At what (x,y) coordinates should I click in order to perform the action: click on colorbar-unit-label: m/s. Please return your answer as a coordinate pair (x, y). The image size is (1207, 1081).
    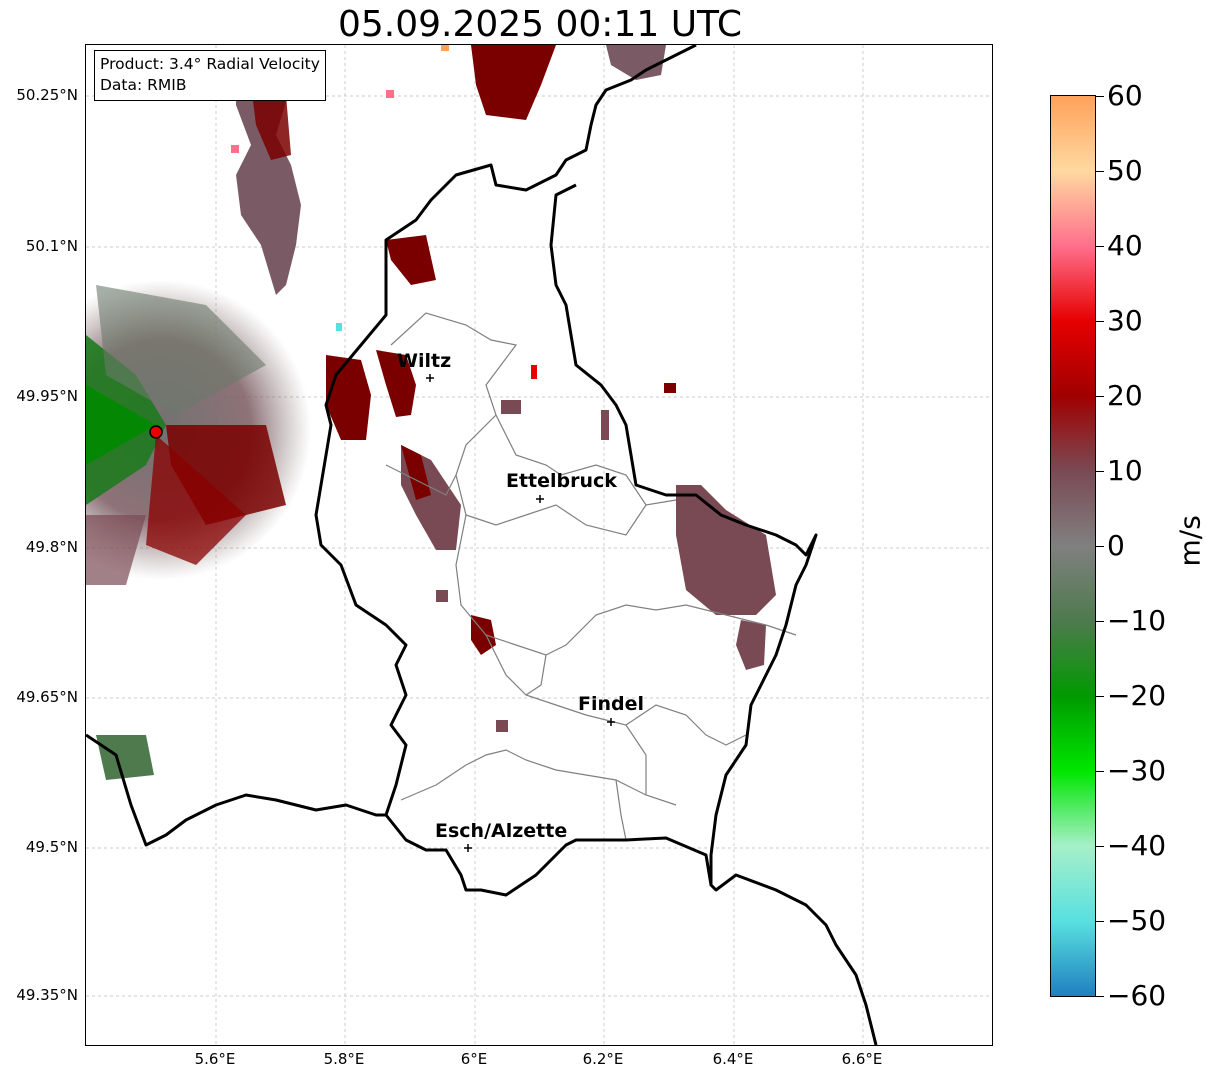
    Looking at the image, I should click on (1190, 541).